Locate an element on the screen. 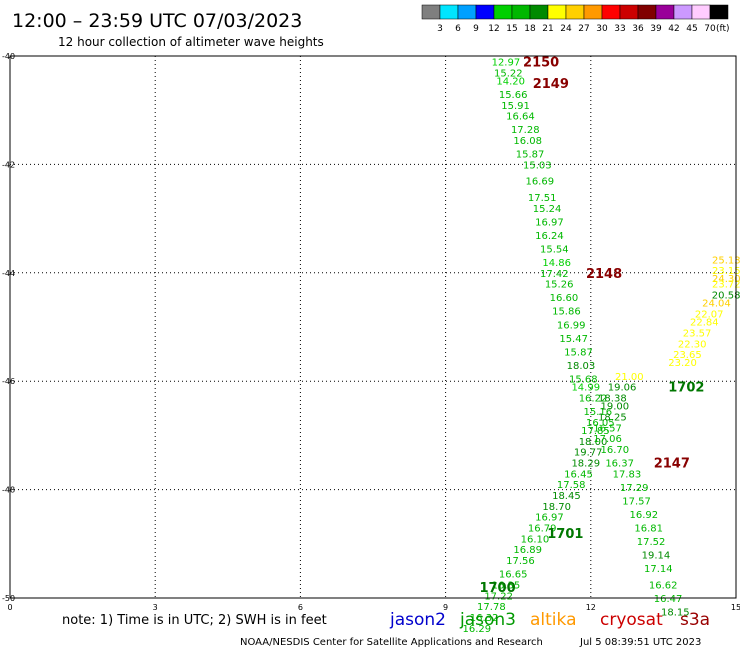  wave-height-value: 19.06 is located at coordinates (622, 388).